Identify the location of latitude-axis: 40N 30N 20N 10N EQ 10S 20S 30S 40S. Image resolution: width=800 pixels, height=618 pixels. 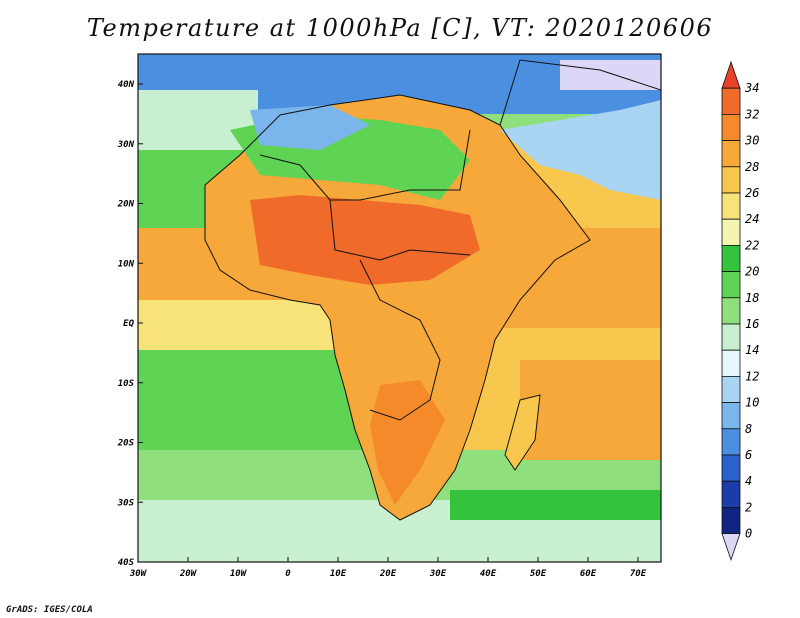
(130, 324).